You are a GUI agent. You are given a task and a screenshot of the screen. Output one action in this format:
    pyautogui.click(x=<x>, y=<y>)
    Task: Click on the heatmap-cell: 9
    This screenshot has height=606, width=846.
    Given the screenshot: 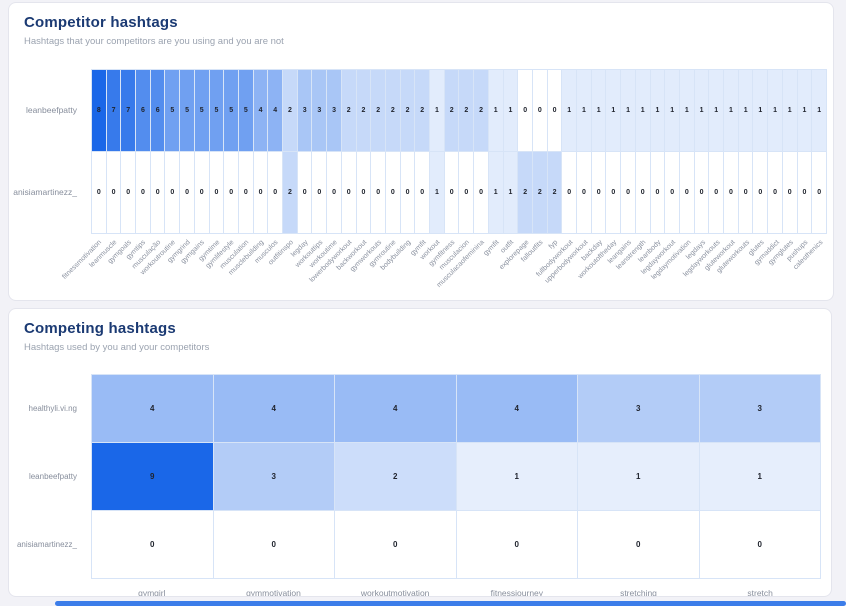 What is the action you would take?
    pyautogui.click(x=153, y=477)
    